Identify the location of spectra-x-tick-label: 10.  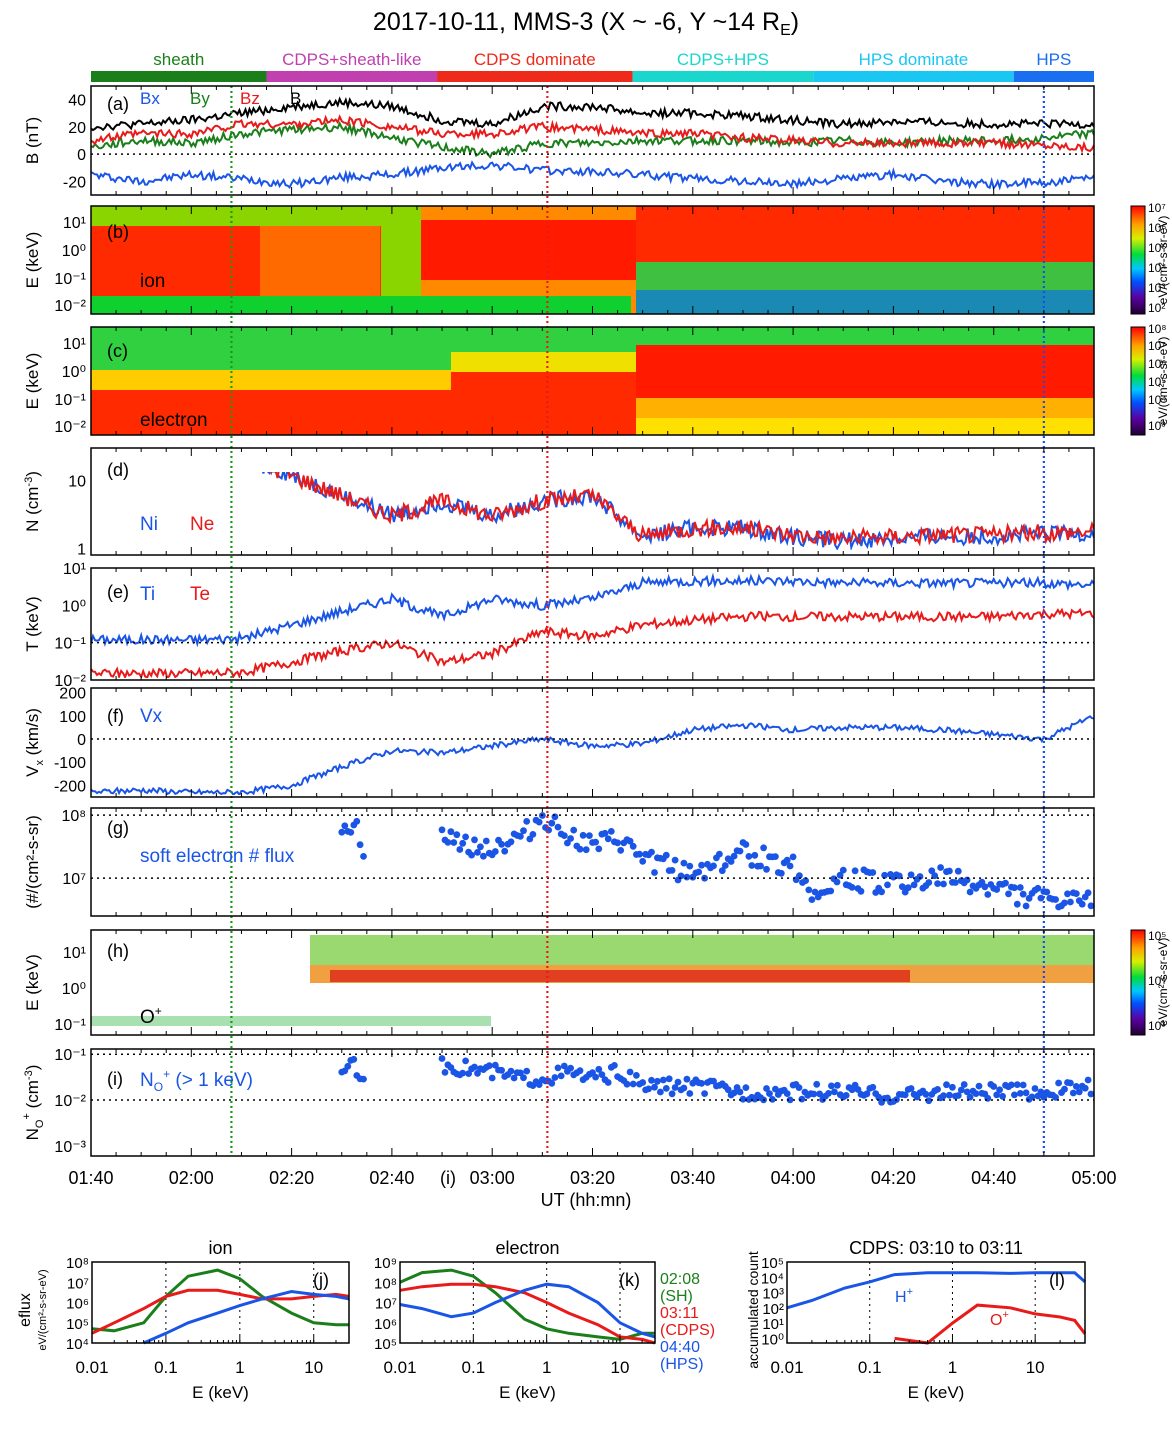
(1035, 1367).